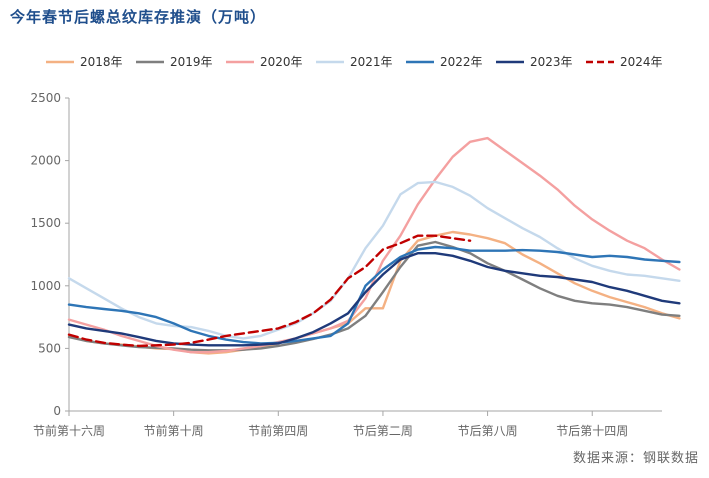 The height and width of the screenshot is (478, 709). Describe the element at coordinates (45, 286) in the screenshot. I see `y-tick-label: 1000` at that location.